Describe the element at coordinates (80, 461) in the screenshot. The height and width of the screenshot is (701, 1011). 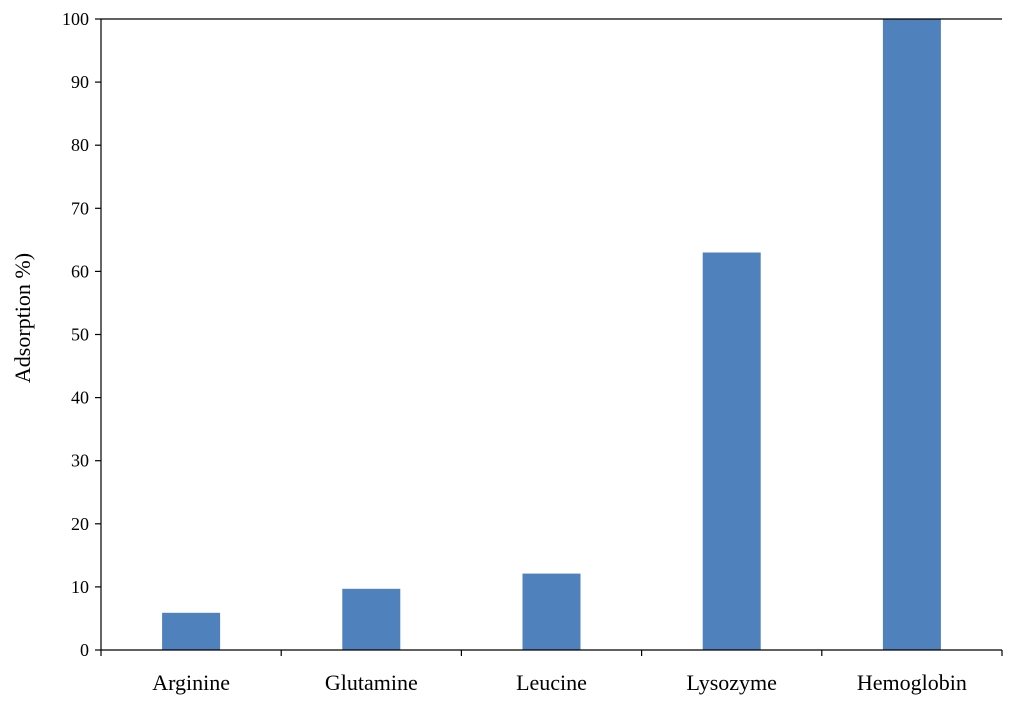
I see `y-tick-label: 30` at that location.